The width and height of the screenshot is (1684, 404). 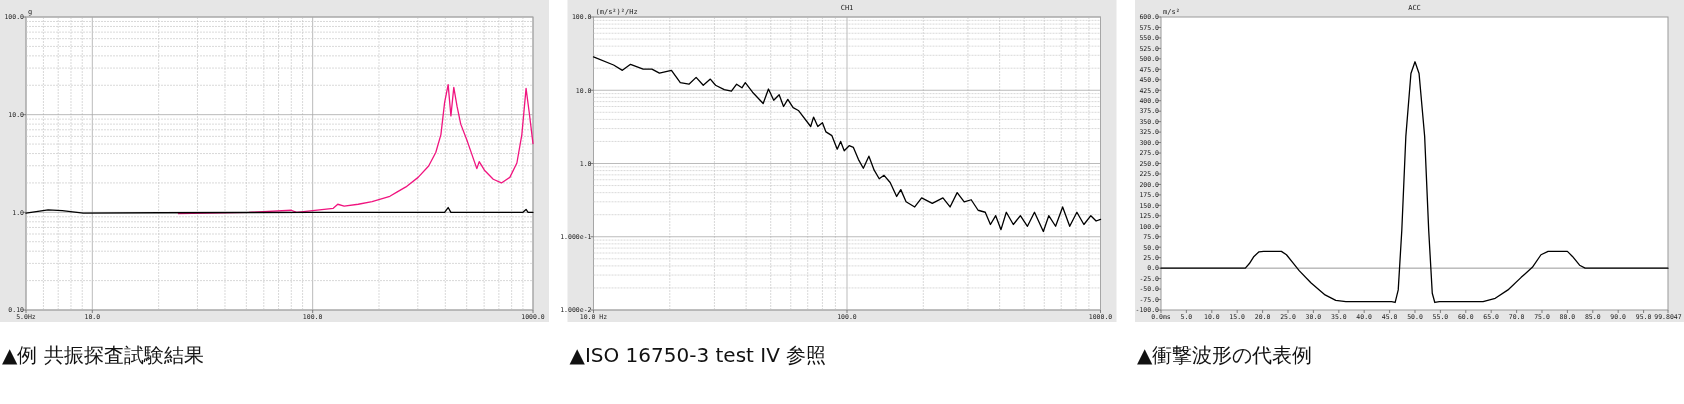 I want to click on text: ▲ISO 16750-3 test IV 参照, so click(x=698, y=355).